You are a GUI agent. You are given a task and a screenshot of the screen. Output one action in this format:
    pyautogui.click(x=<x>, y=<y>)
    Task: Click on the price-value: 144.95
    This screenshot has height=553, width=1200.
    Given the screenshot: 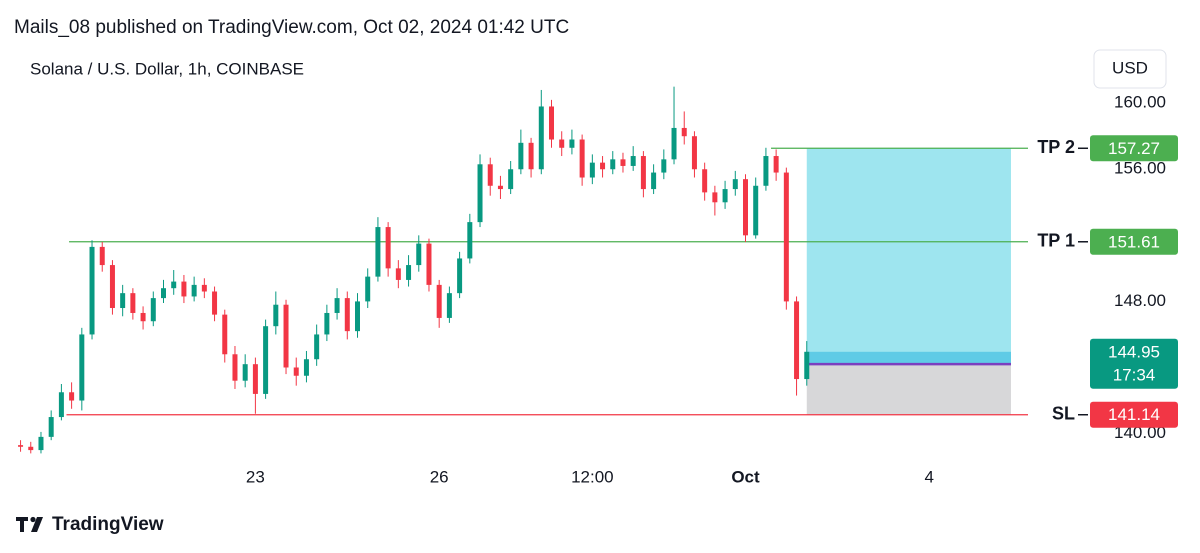 What is the action you would take?
    pyautogui.click(x=1134, y=351)
    